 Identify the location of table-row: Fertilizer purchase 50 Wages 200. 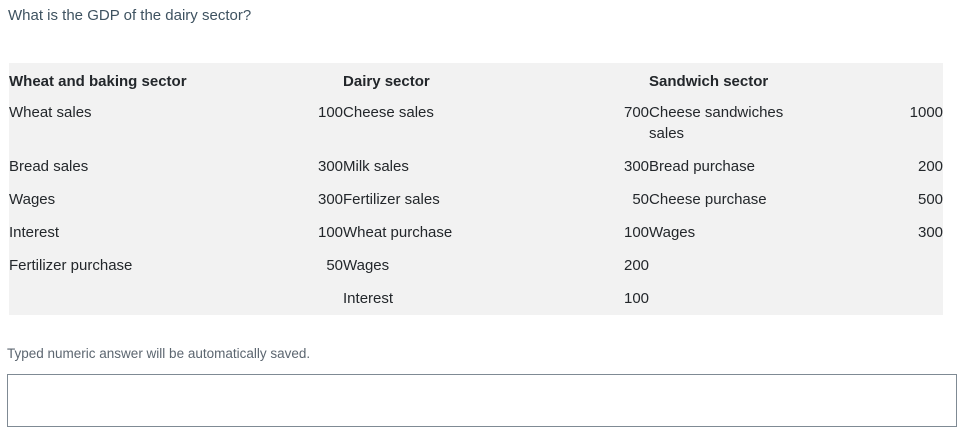
(476, 265).